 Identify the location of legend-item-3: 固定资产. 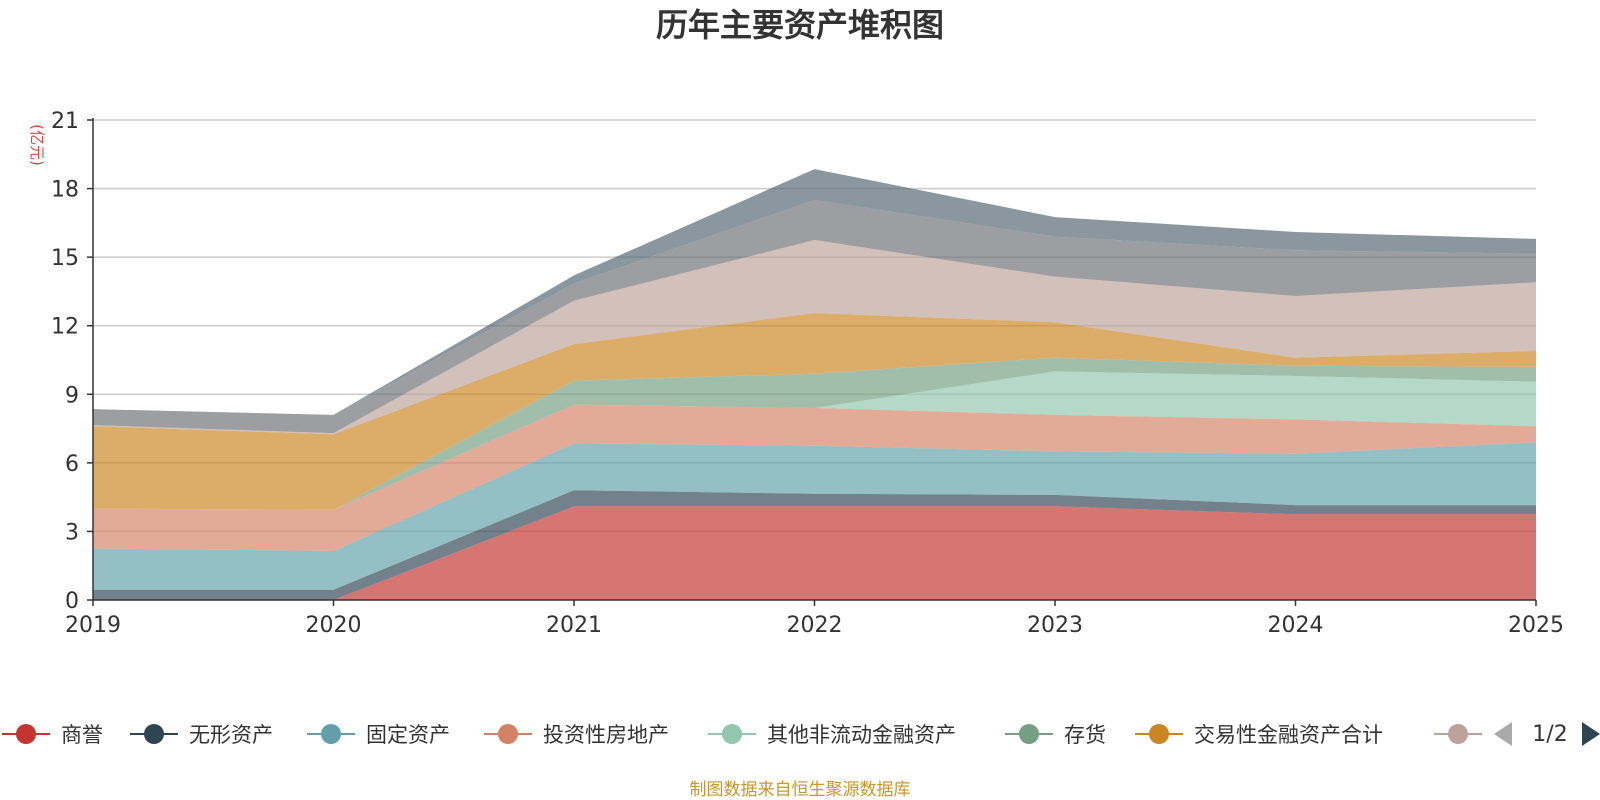
(378, 735).